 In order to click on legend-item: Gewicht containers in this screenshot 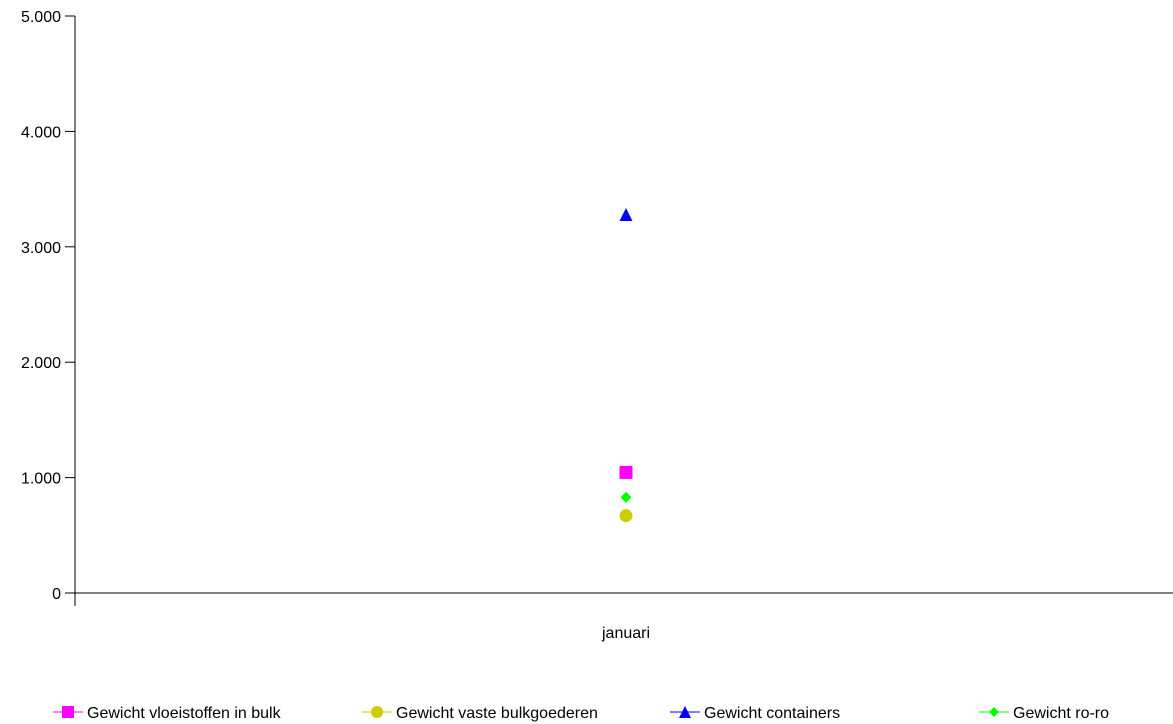, I will do `click(755, 713)`.